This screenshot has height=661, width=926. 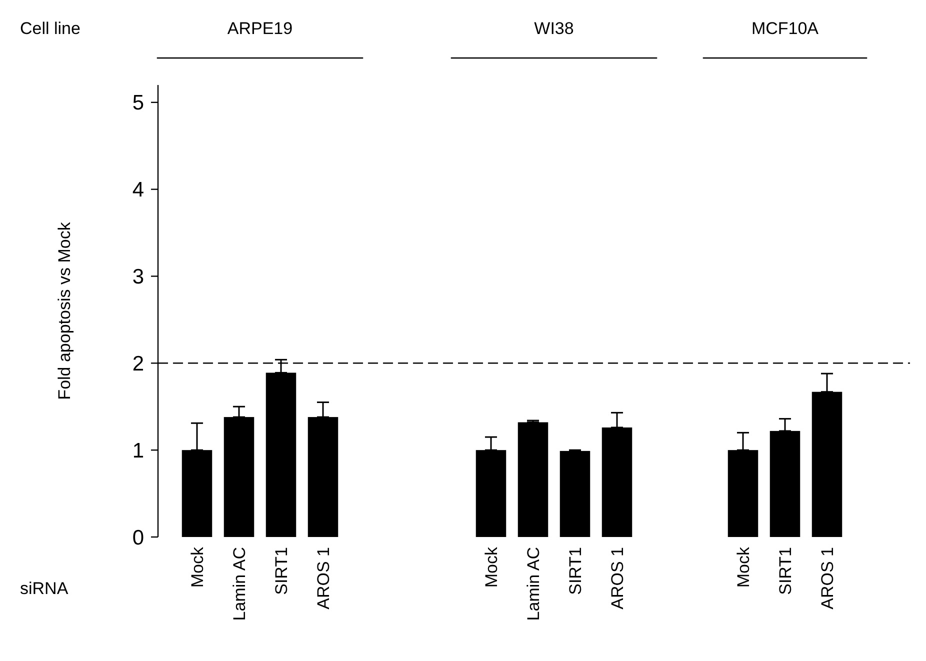 I want to click on text: siRNA, so click(x=44, y=588).